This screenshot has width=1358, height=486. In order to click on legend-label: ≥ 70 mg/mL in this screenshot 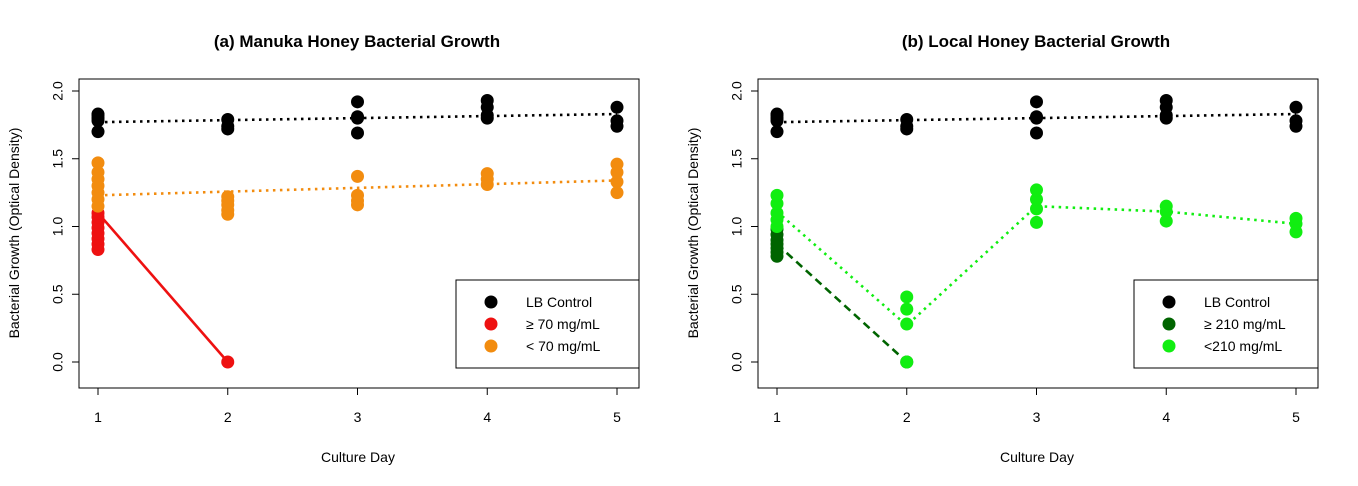, I will do `click(563, 324)`.